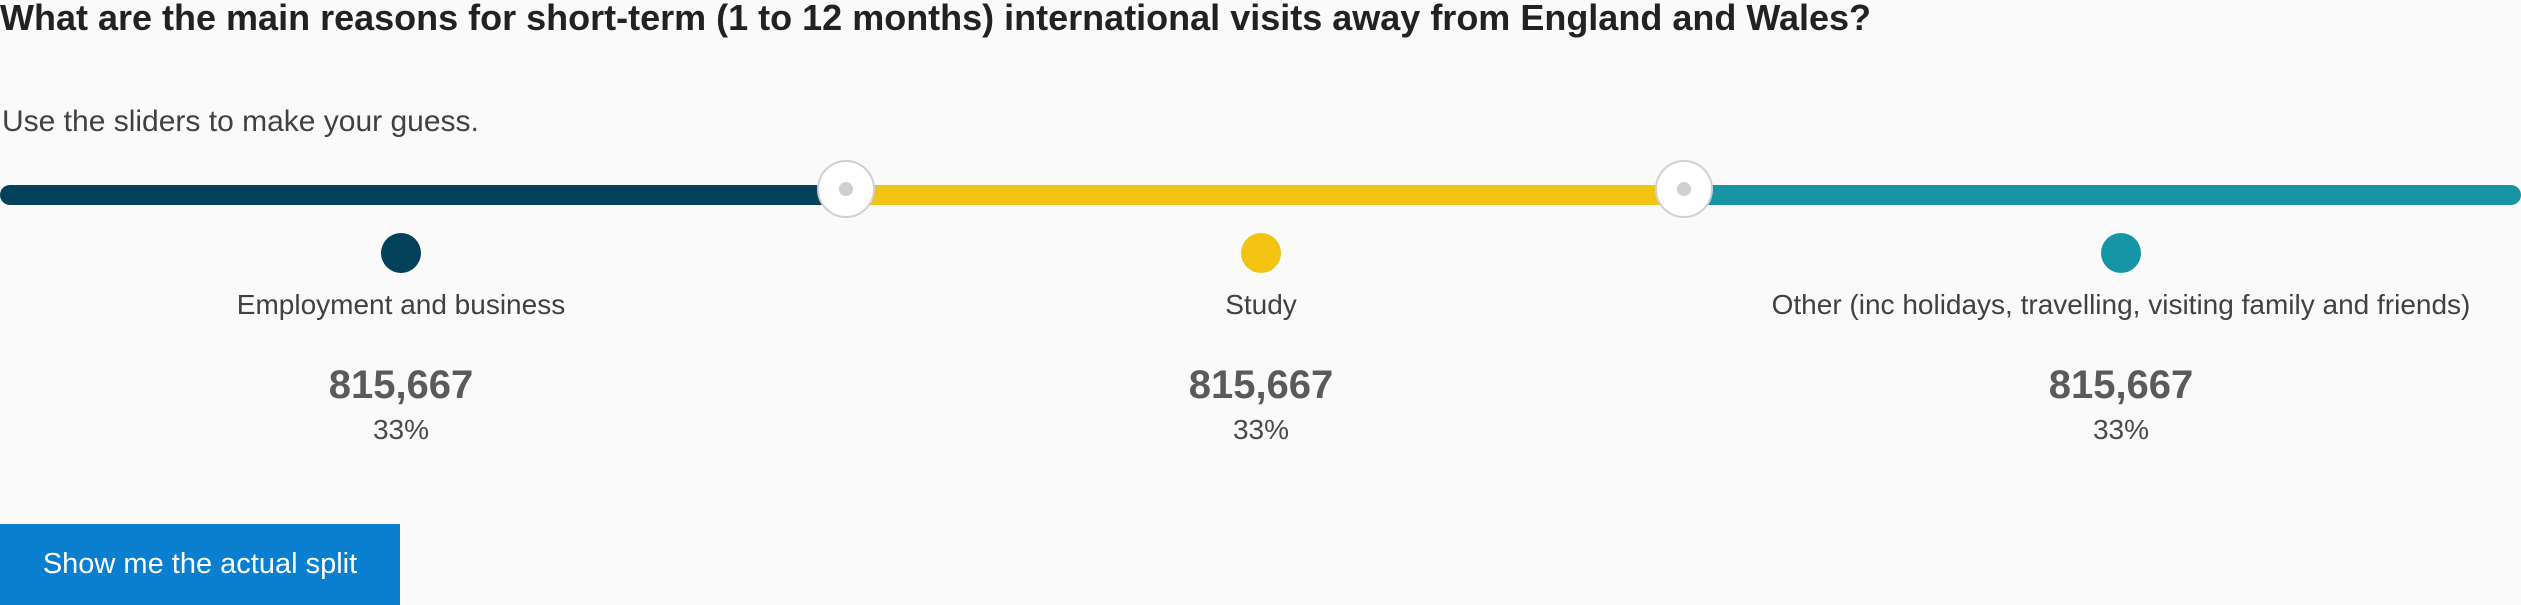 This screenshot has height=605, width=2521. What do you see at coordinates (200, 564) in the screenshot?
I see `show-actual-split-button: Show me the actual split` at bounding box center [200, 564].